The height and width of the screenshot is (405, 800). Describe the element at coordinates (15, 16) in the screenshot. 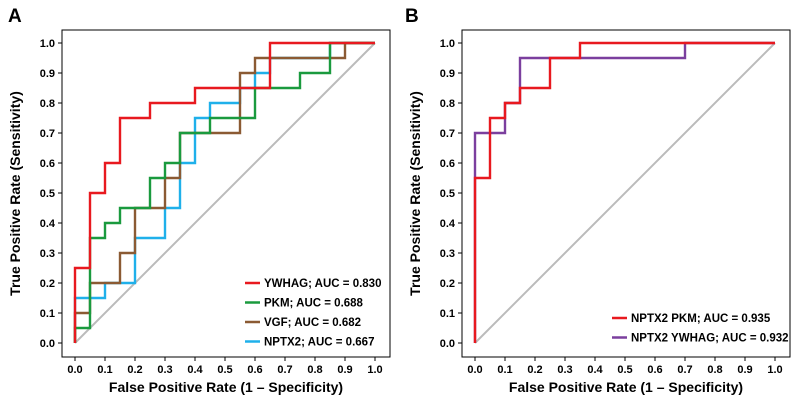

I see `panel-label: A` at that location.